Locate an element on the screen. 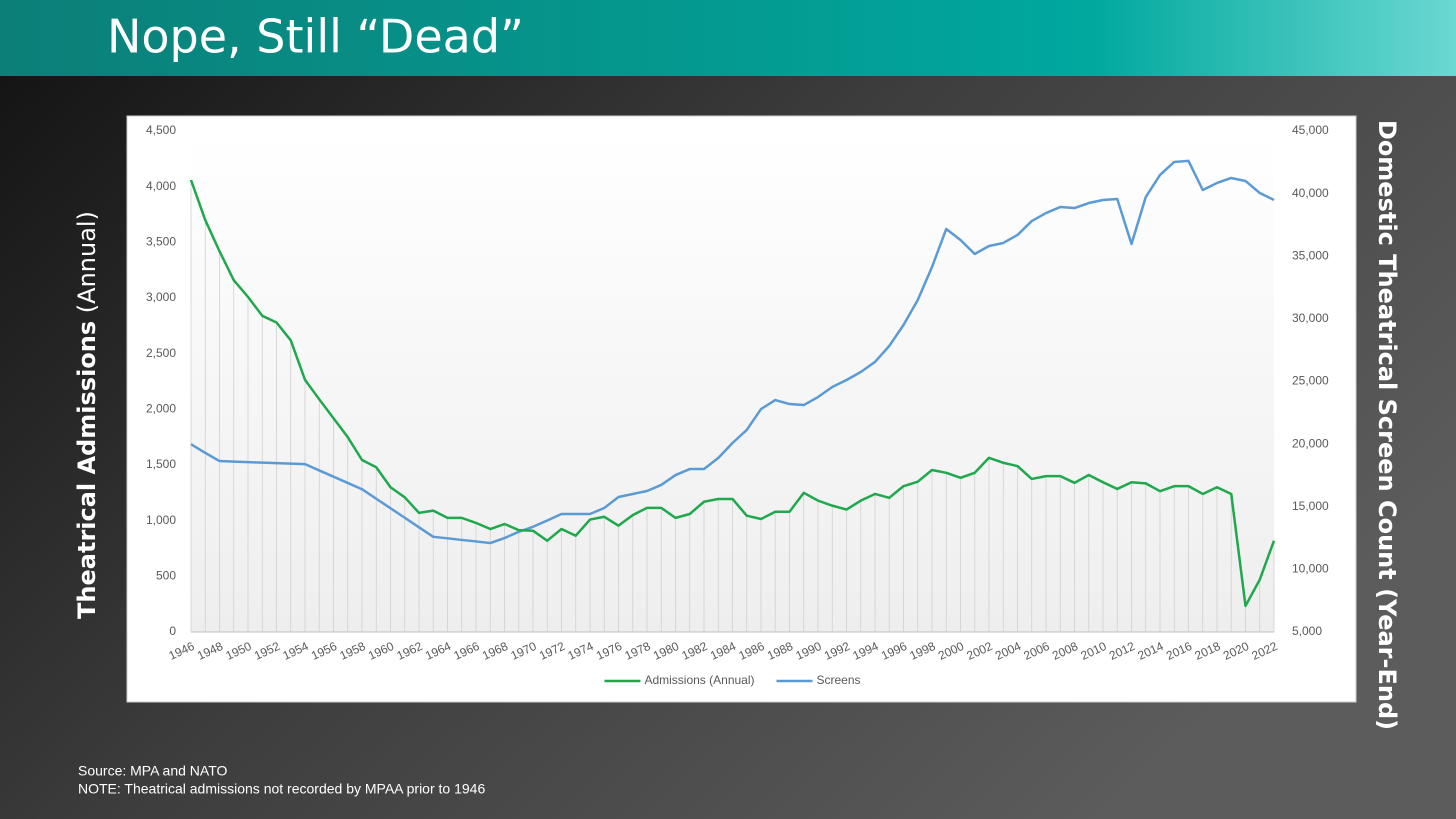  slide-title: Nope, Still “Dead” is located at coordinates (315, 37).